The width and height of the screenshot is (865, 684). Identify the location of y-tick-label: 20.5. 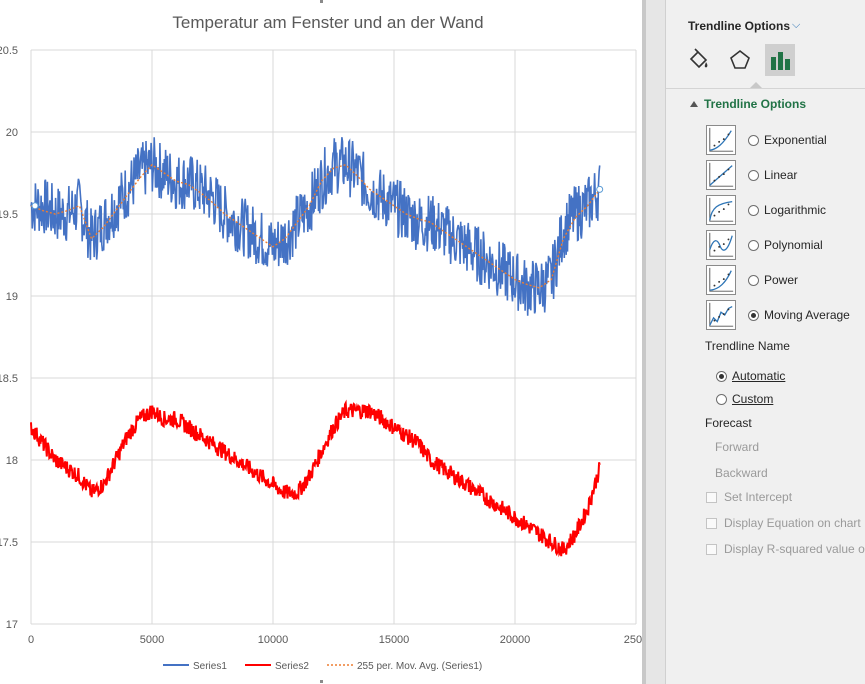
(9, 51).